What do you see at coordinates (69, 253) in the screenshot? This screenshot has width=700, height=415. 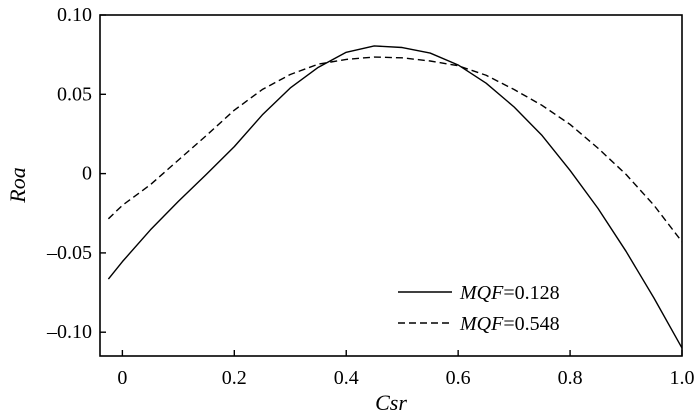 I see `y-tick-label-3: –0.05` at bounding box center [69, 253].